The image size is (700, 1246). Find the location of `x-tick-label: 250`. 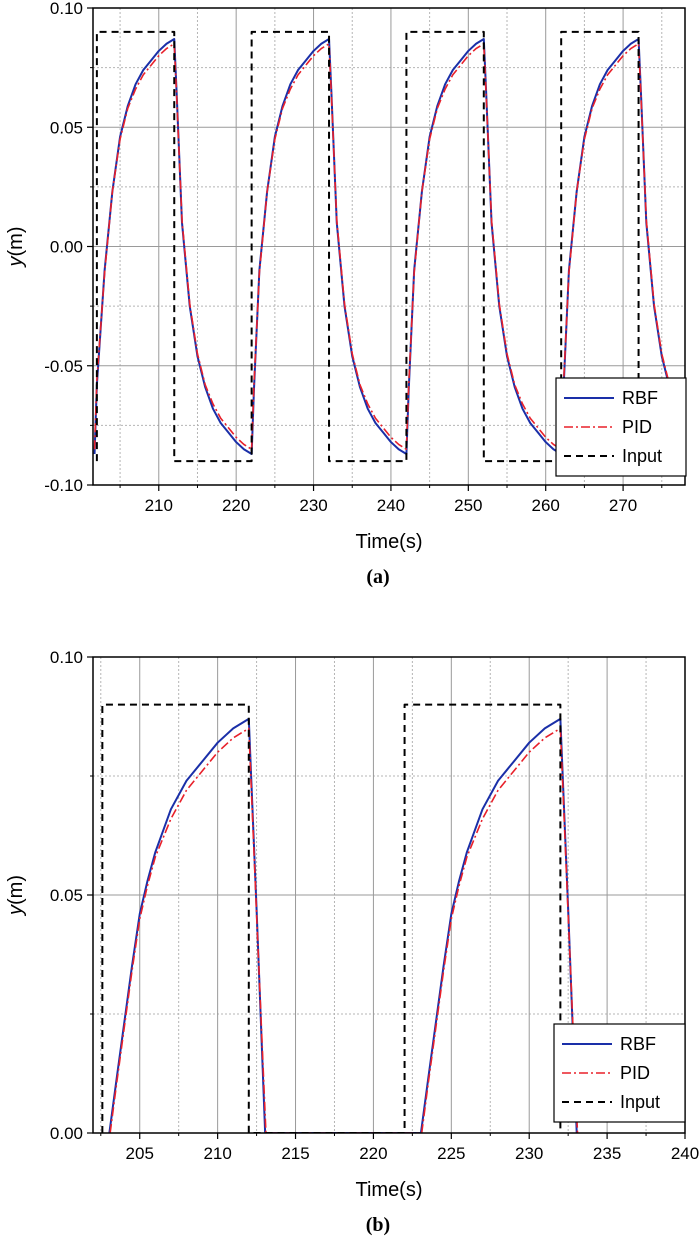

x-tick-label: 250 is located at coordinates (468, 505).